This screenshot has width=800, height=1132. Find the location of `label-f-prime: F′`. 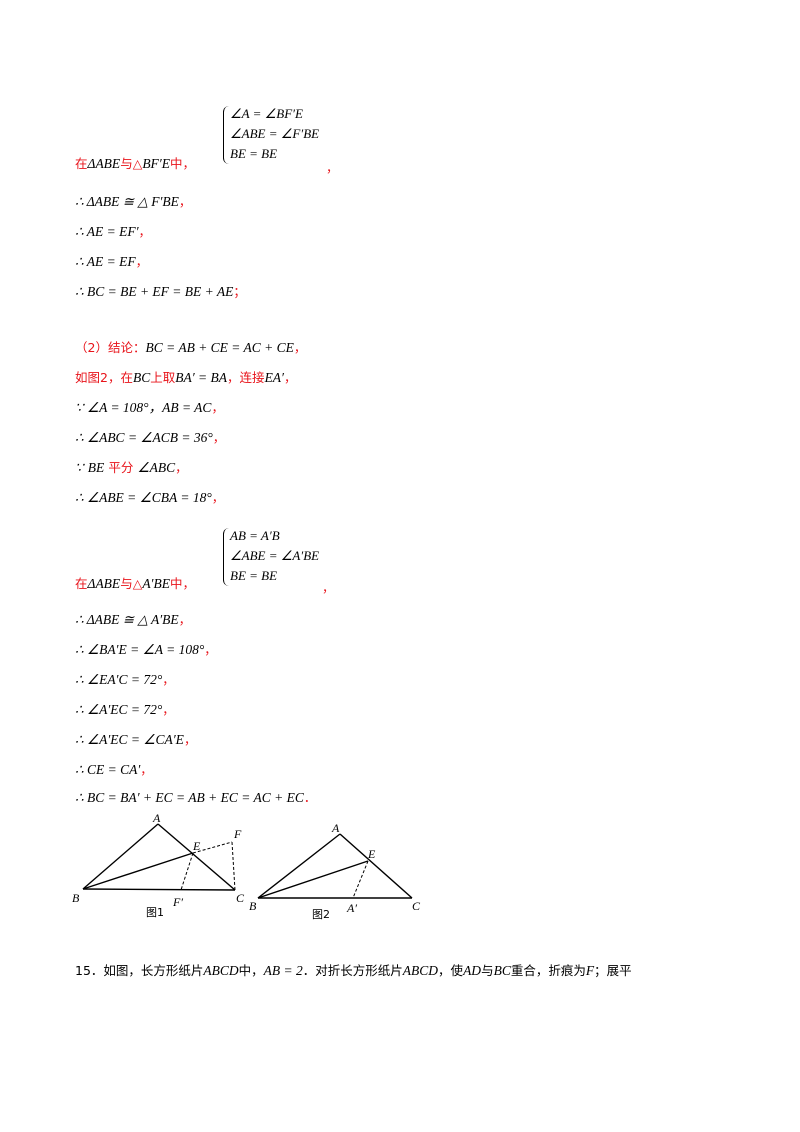

label-f-prime: F′ is located at coordinates (177, 902).